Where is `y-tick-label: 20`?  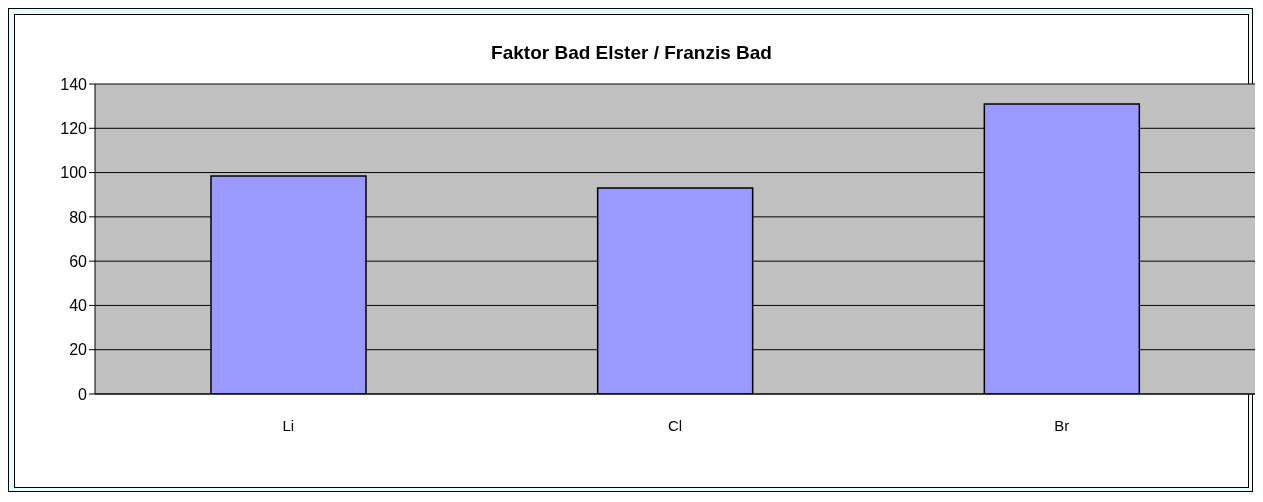
y-tick-label: 20 is located at coordinates (78, 350).